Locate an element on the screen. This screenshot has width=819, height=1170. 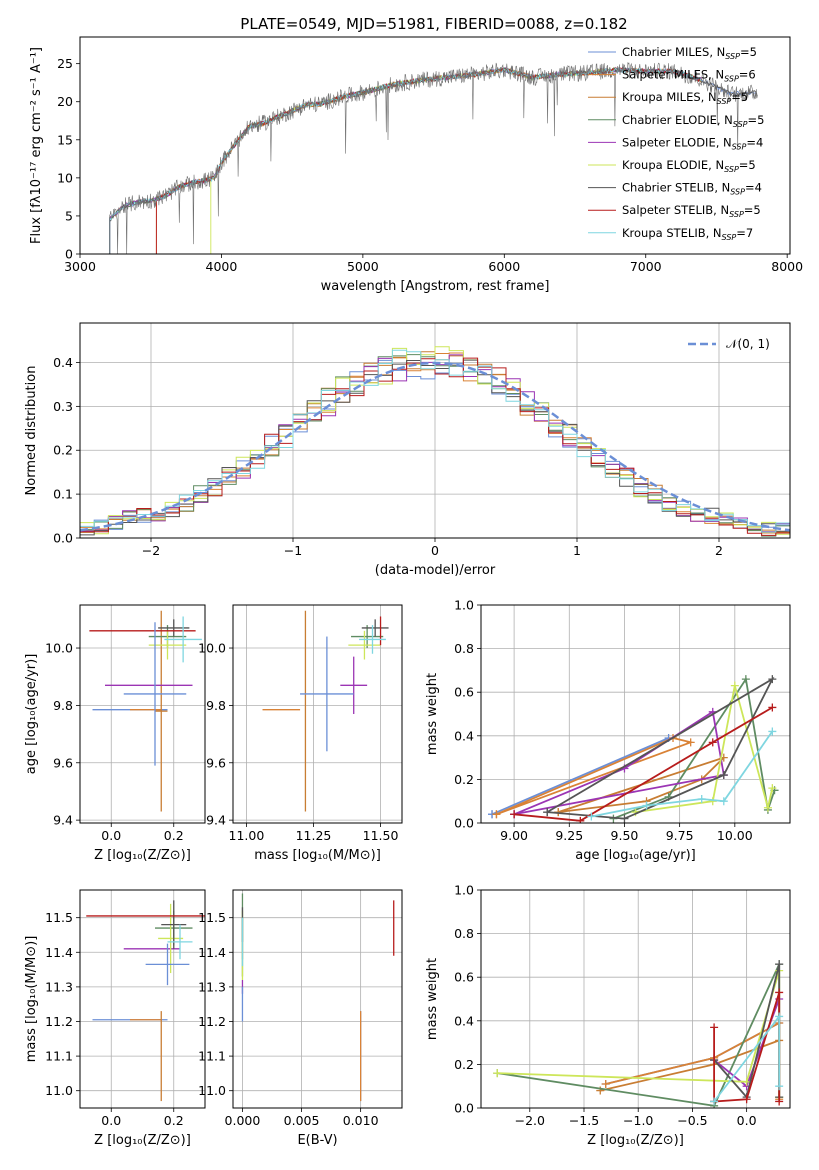
y-tick-label: 11.1 is located at coordinates (212, 1056).